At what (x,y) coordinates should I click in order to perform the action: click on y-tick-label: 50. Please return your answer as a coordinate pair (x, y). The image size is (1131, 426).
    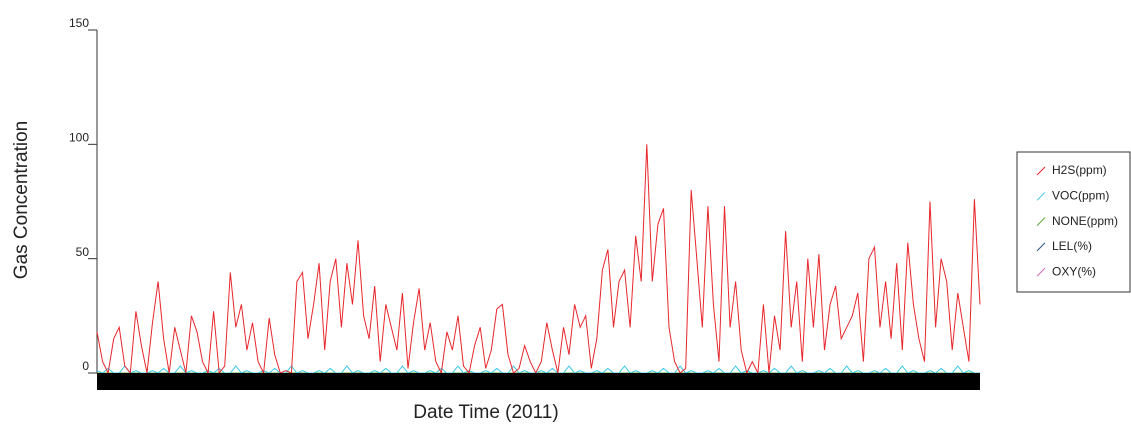
    Looking at the image, I should click on (83, 252).